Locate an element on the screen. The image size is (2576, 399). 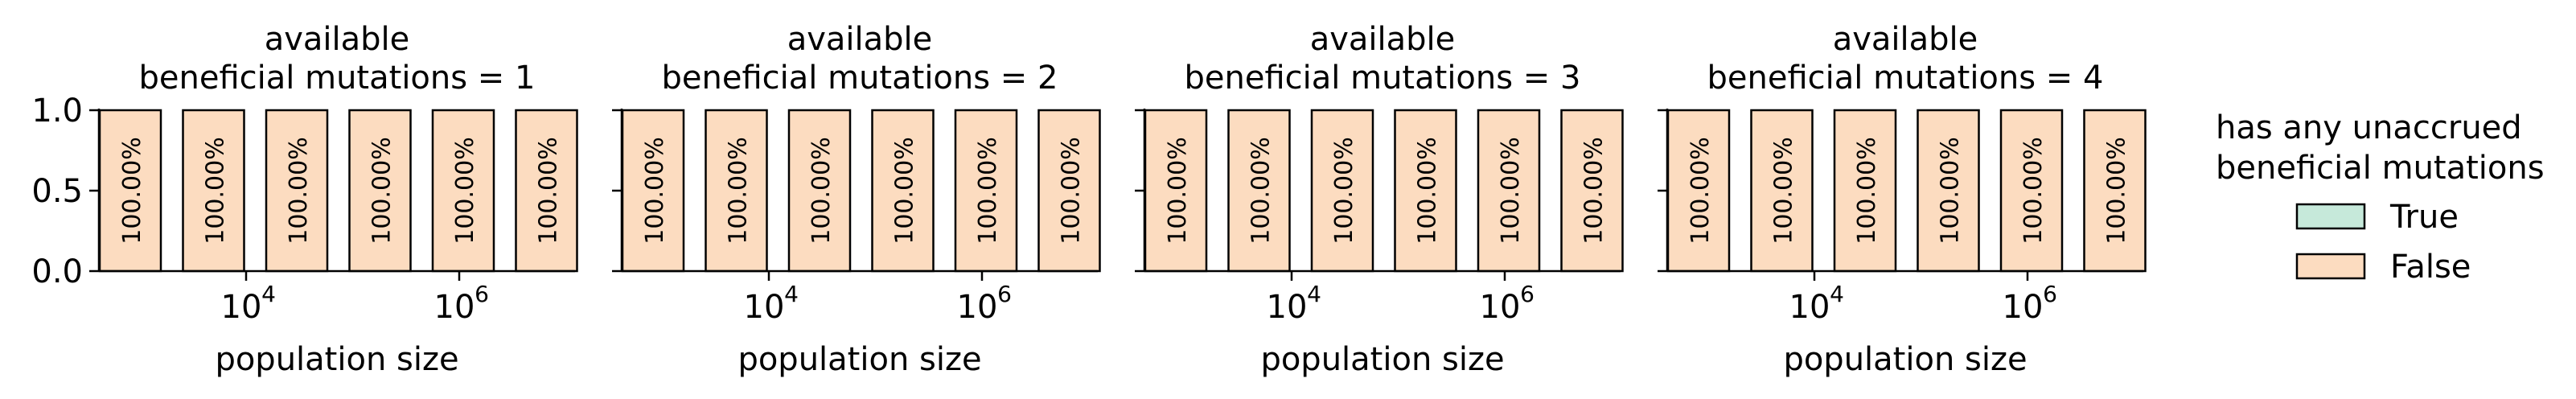
y-tick-label: 0.0 is located at coordinates (57, 271).